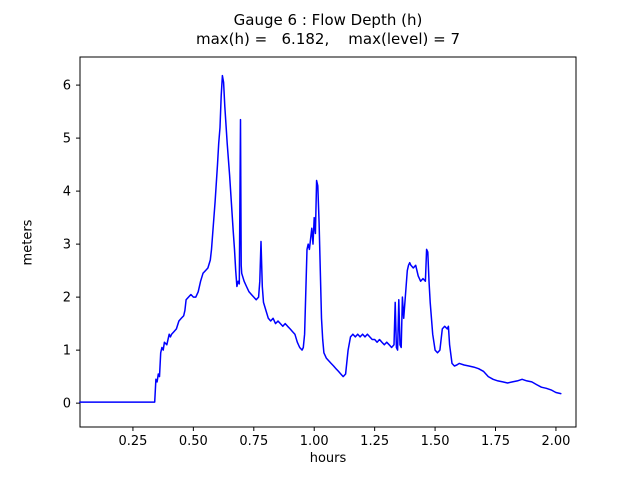 The width and height of the screenshot is (640, 480). Describe the element at coordinates (132, 441) in the screenshot. I see `x-tick-label: 0.25` at that location.